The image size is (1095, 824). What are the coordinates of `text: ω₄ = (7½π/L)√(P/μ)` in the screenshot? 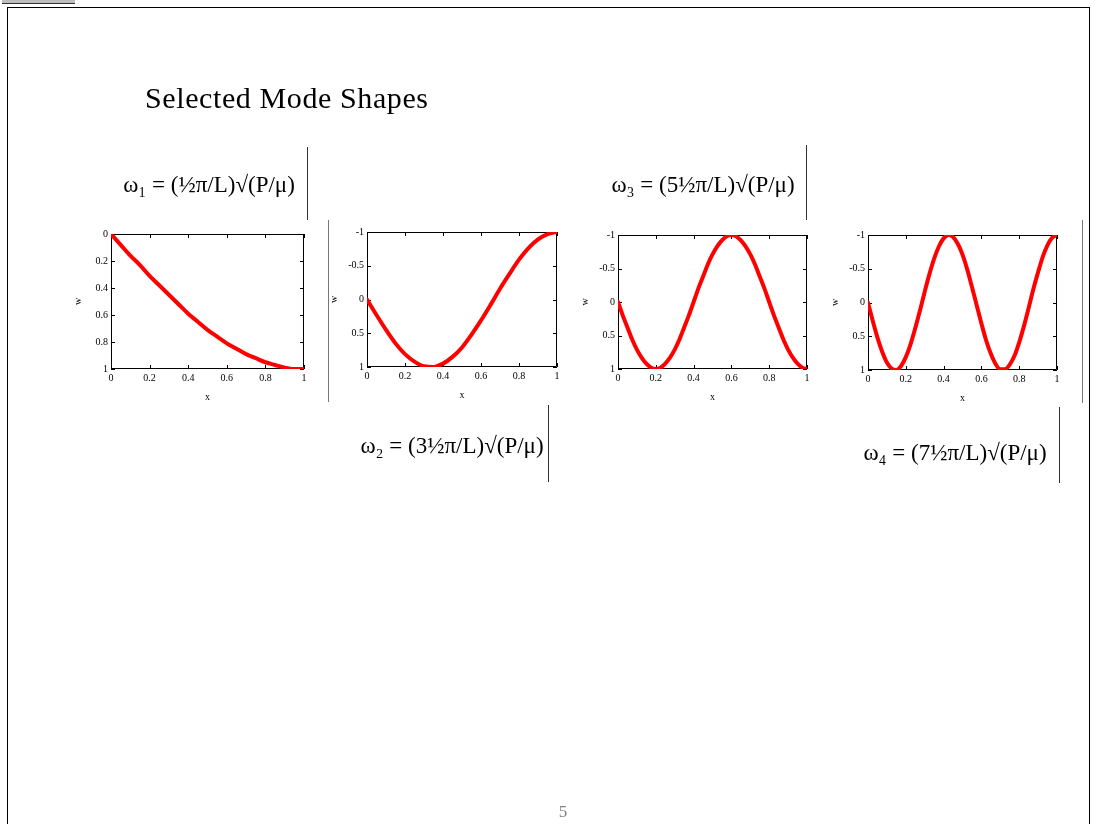 It's located at (955, 452).